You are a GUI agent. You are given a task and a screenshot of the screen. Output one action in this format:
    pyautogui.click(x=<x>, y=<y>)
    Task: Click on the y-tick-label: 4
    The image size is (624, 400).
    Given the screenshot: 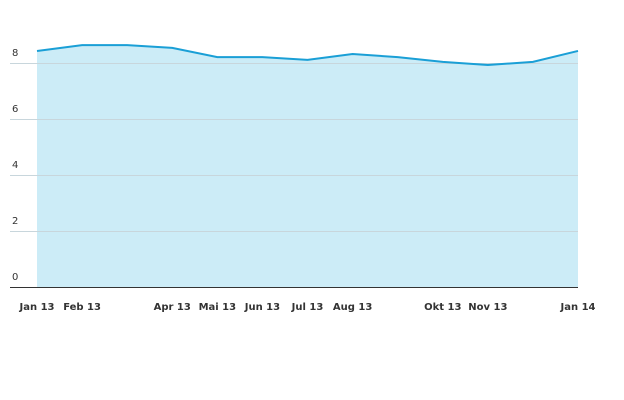 What is the action you would take?
    pyautogui.click(x=15, y=165)
    